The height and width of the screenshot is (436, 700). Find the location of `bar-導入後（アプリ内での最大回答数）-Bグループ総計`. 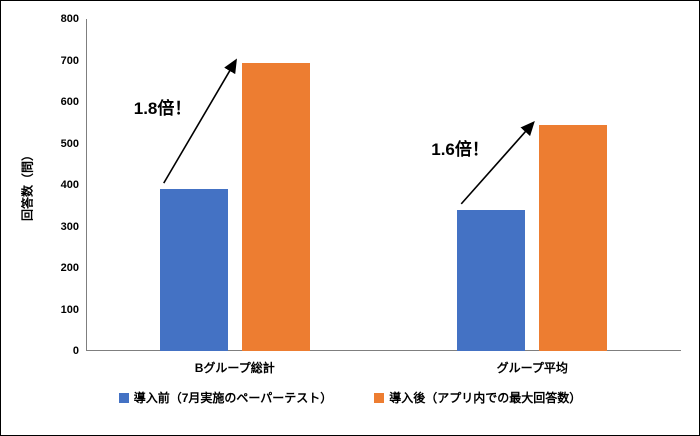

bar-導入後（アプリ内での最大回答数）-Bグループ総計 is located at coordinates (275, 206).